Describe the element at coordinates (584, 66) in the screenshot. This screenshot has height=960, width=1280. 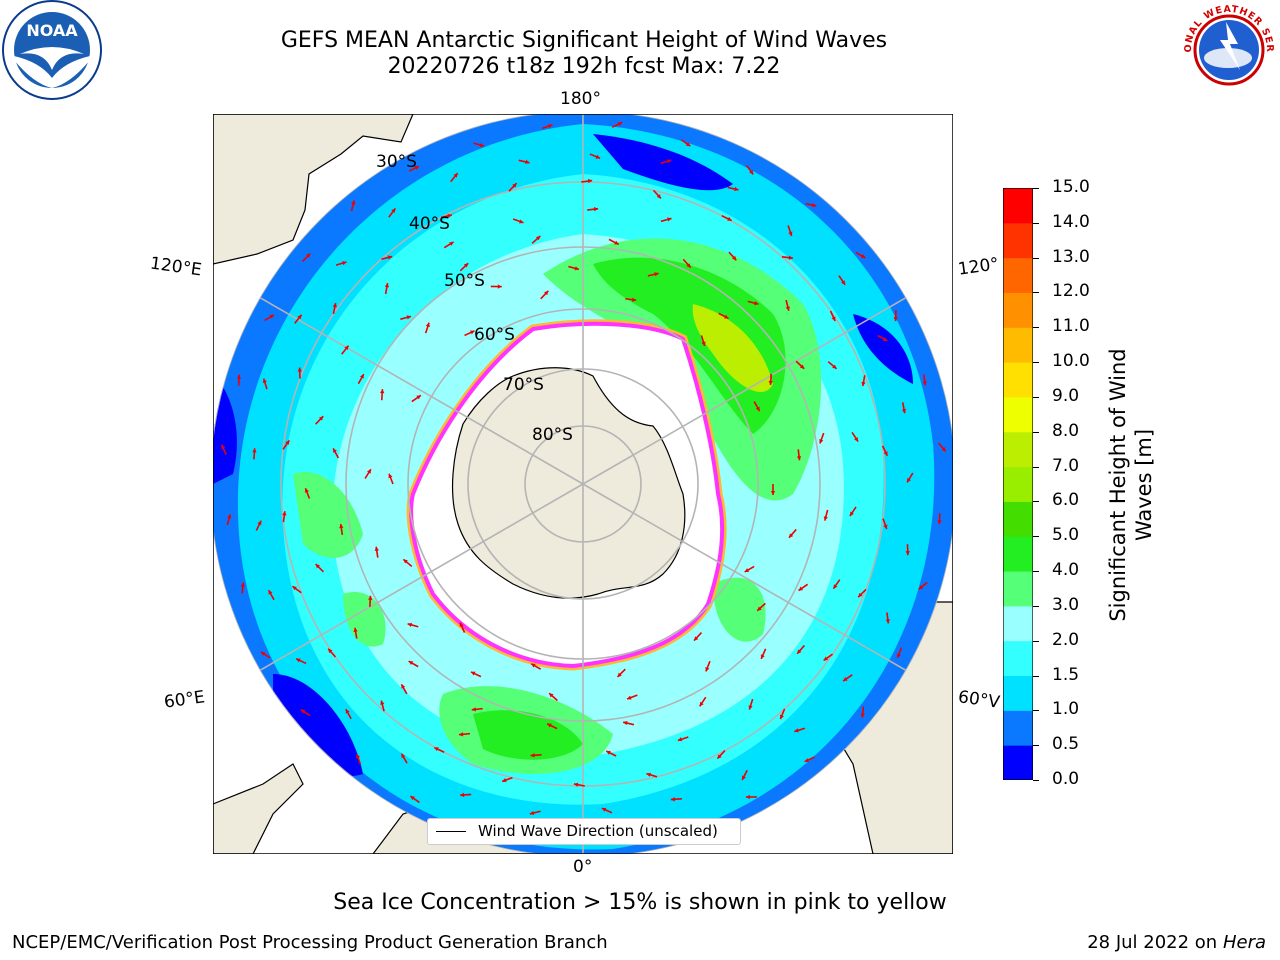
I see `chart-subtitle: 20220726 t18z 192h fcst Max: 7.22` at that location.